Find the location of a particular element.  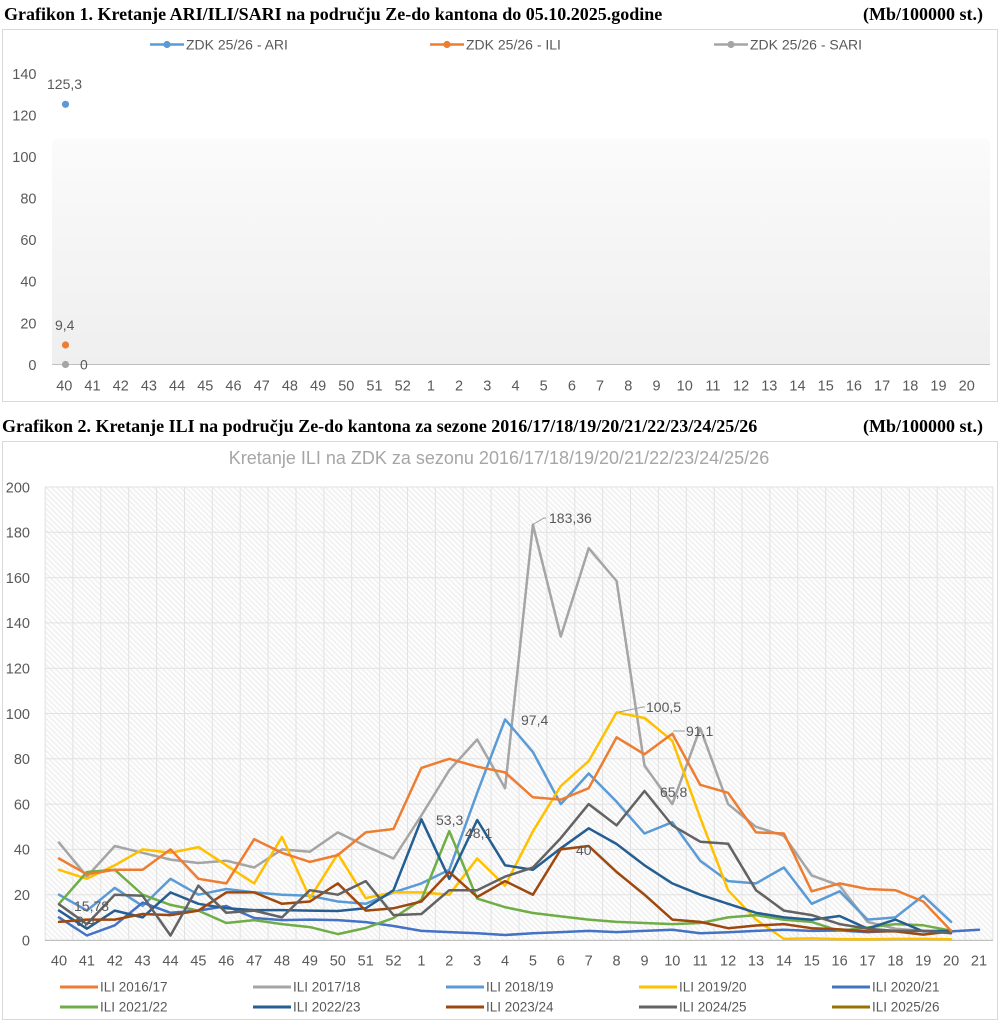

svg-text: 97,4 is located at coordinates (534, 720).